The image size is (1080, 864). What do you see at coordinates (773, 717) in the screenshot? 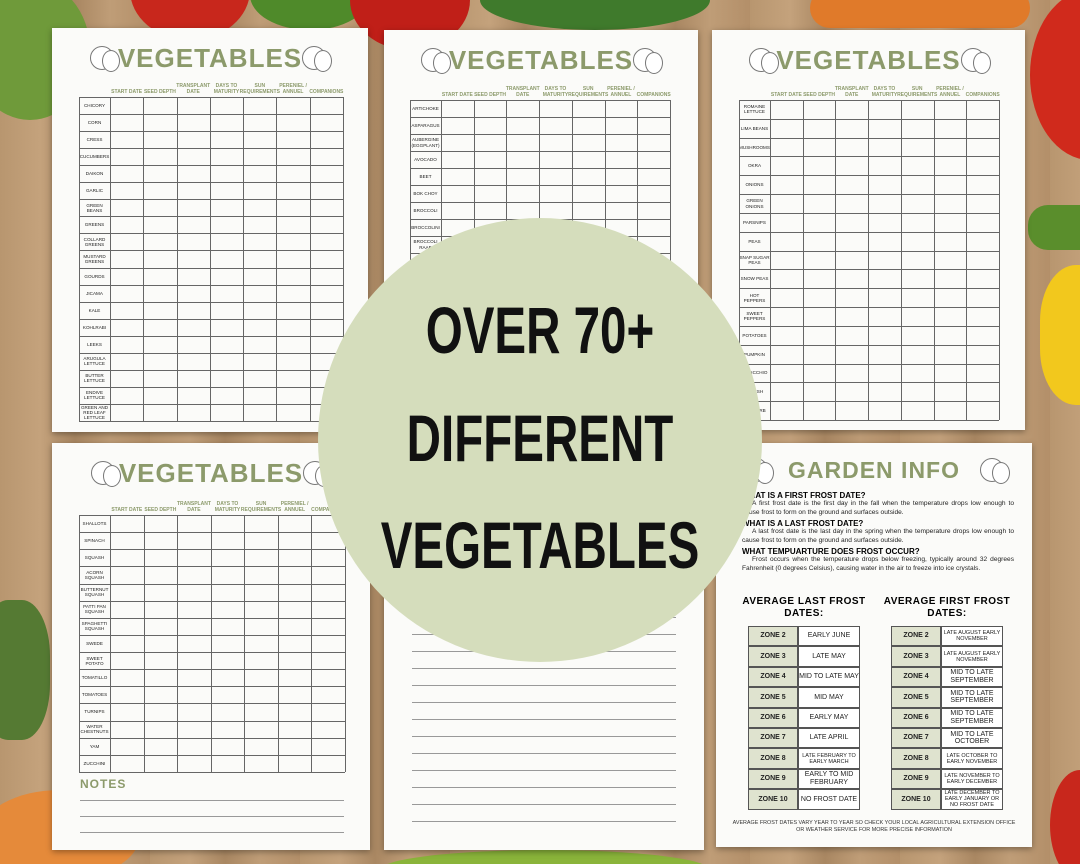
I see `zone-cell: ZONE 6` at bounding box center [773, 717].